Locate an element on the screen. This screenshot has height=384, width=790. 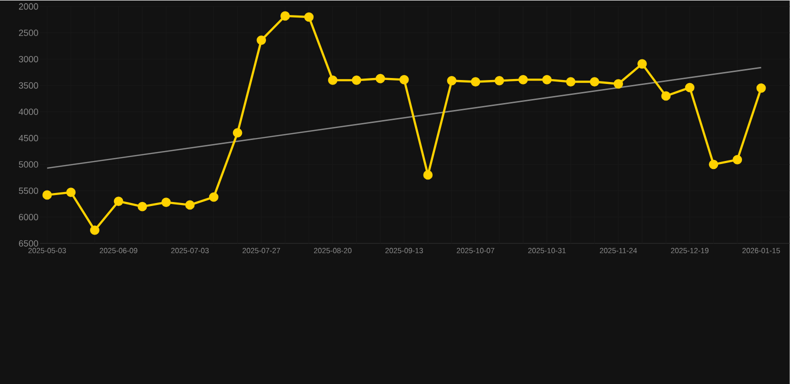
y-tick-label: 5500 is located at coordinates (28, 190).